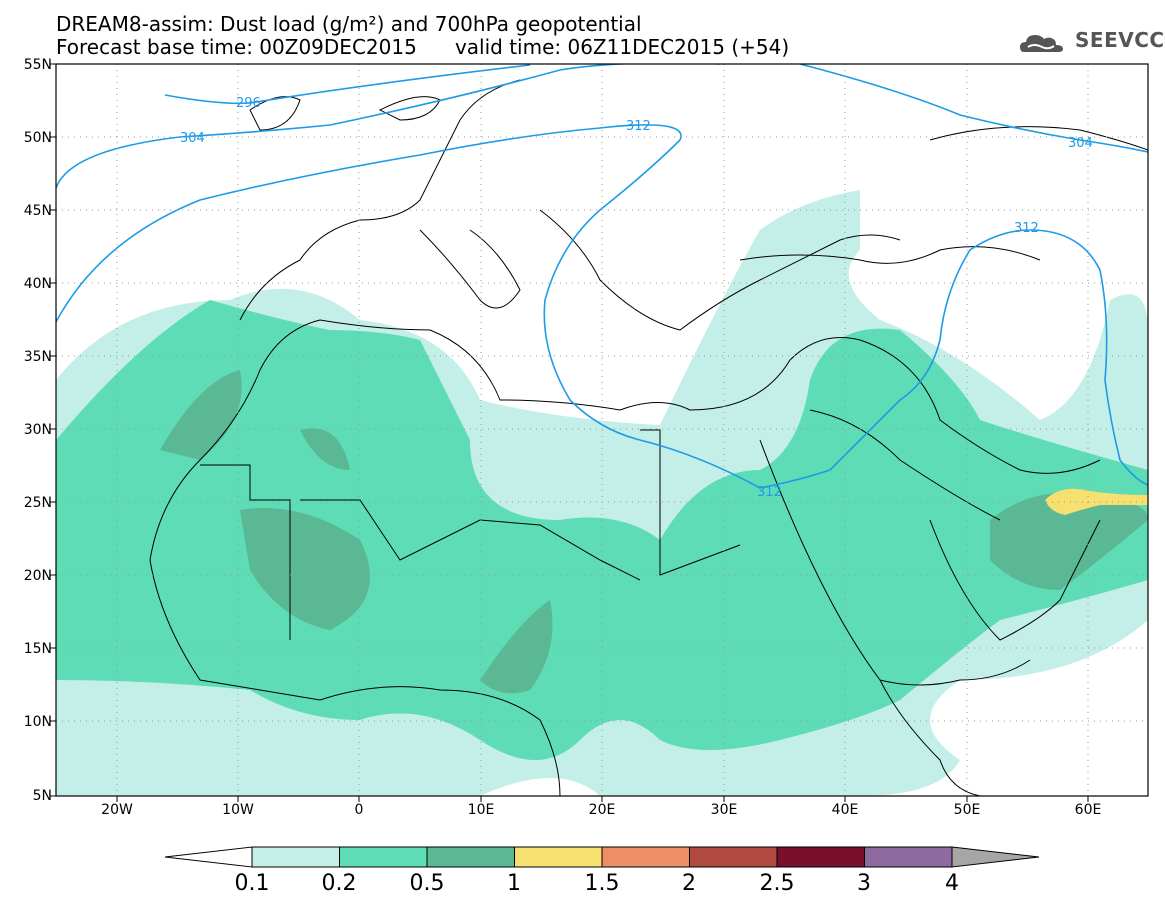  What do you see at coordinates (995, 857) in the screenshot?
I see `colorbar-over-triangle` at bounding box center [995, 857].